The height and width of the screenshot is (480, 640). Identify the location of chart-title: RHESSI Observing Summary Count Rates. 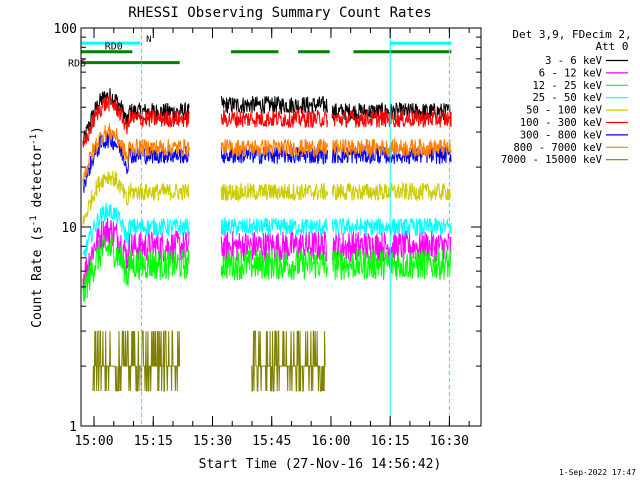
(279, 13).